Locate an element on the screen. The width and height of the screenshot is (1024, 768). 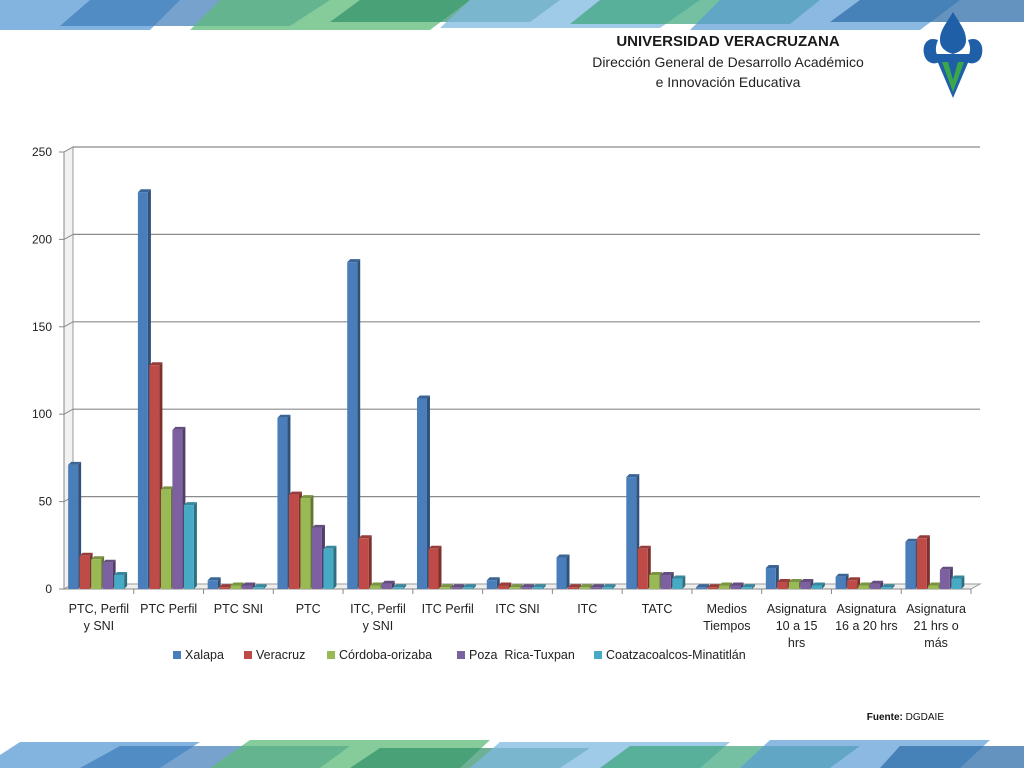
legend-label: Córdoba-orizaba is located at coordinates (385, 655).